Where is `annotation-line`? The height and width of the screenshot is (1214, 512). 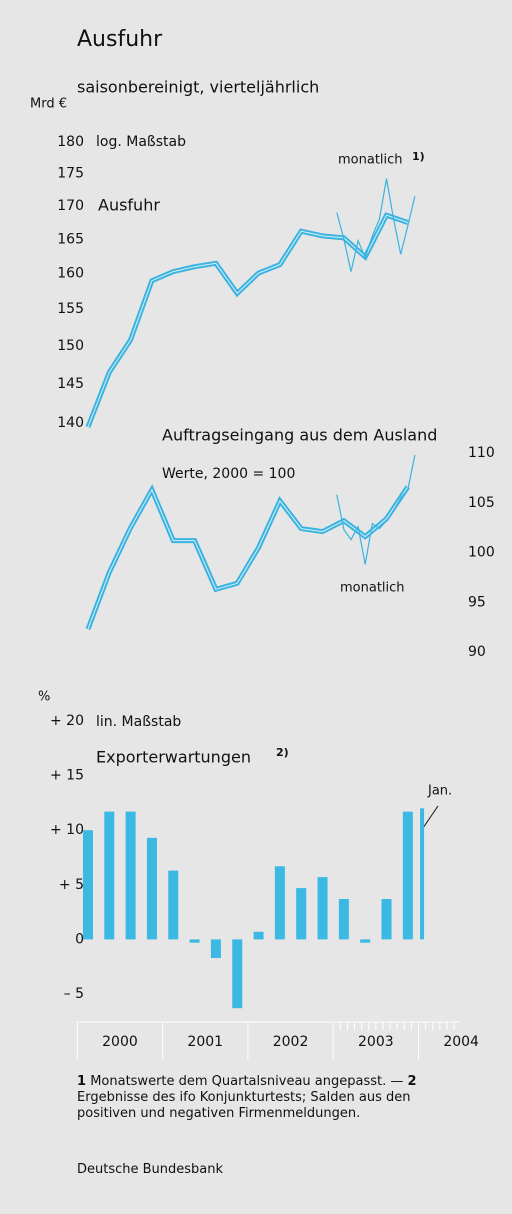
annotation-line is located at coordinates (430, 817).